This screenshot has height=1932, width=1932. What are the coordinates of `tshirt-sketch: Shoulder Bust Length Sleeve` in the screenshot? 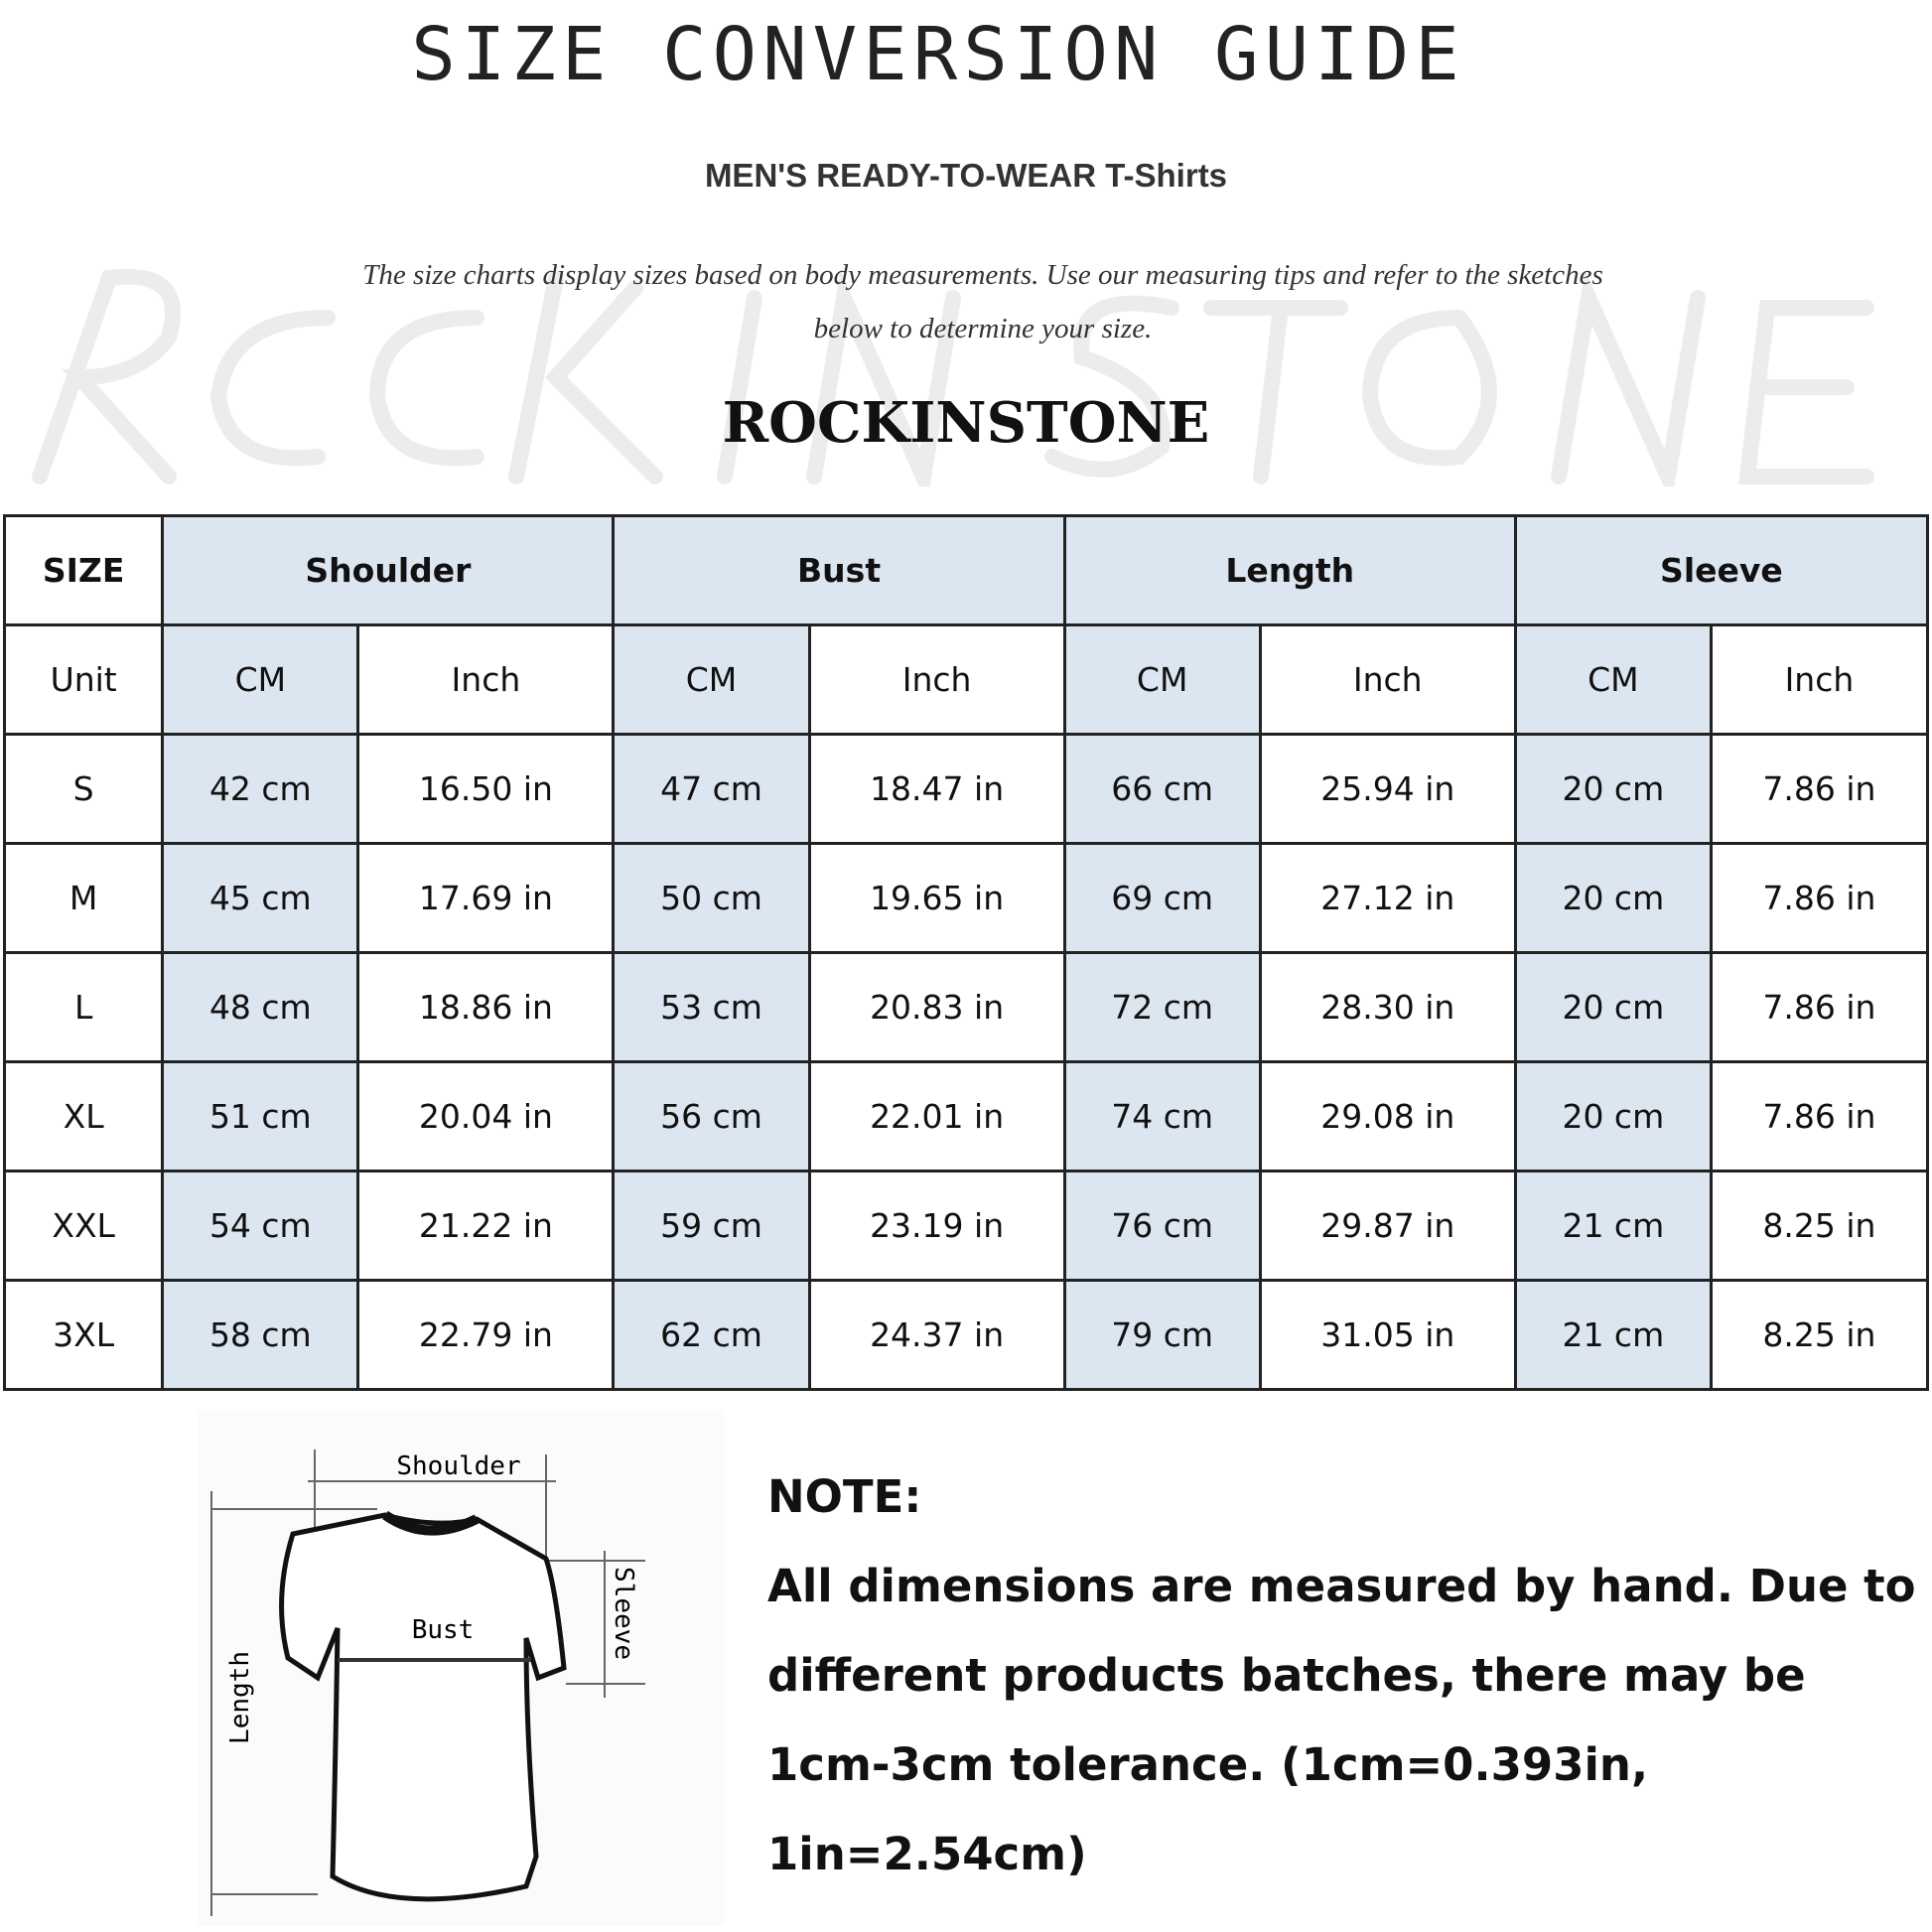 It's located at (462, 1668).